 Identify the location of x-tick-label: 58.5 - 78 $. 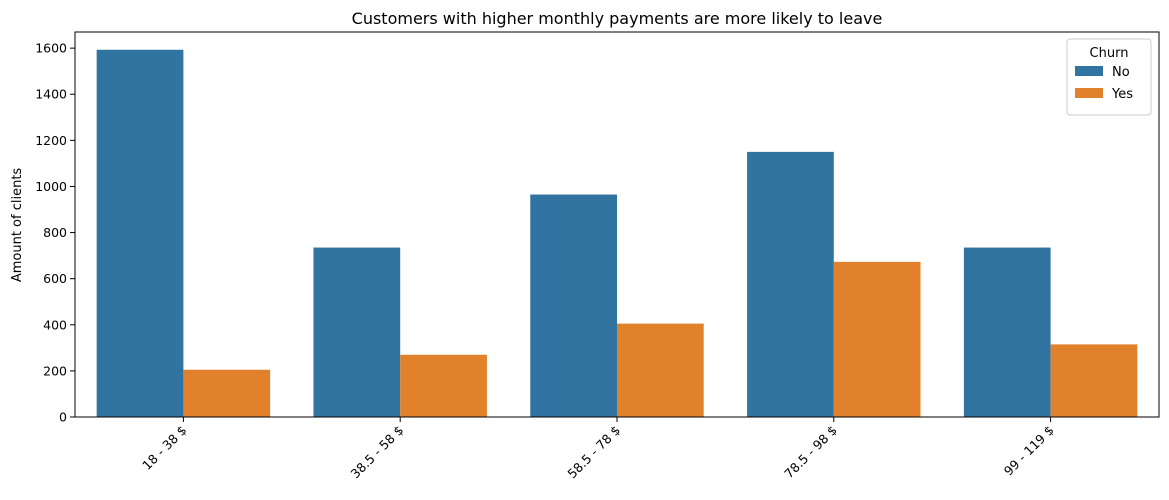
(593, 452).